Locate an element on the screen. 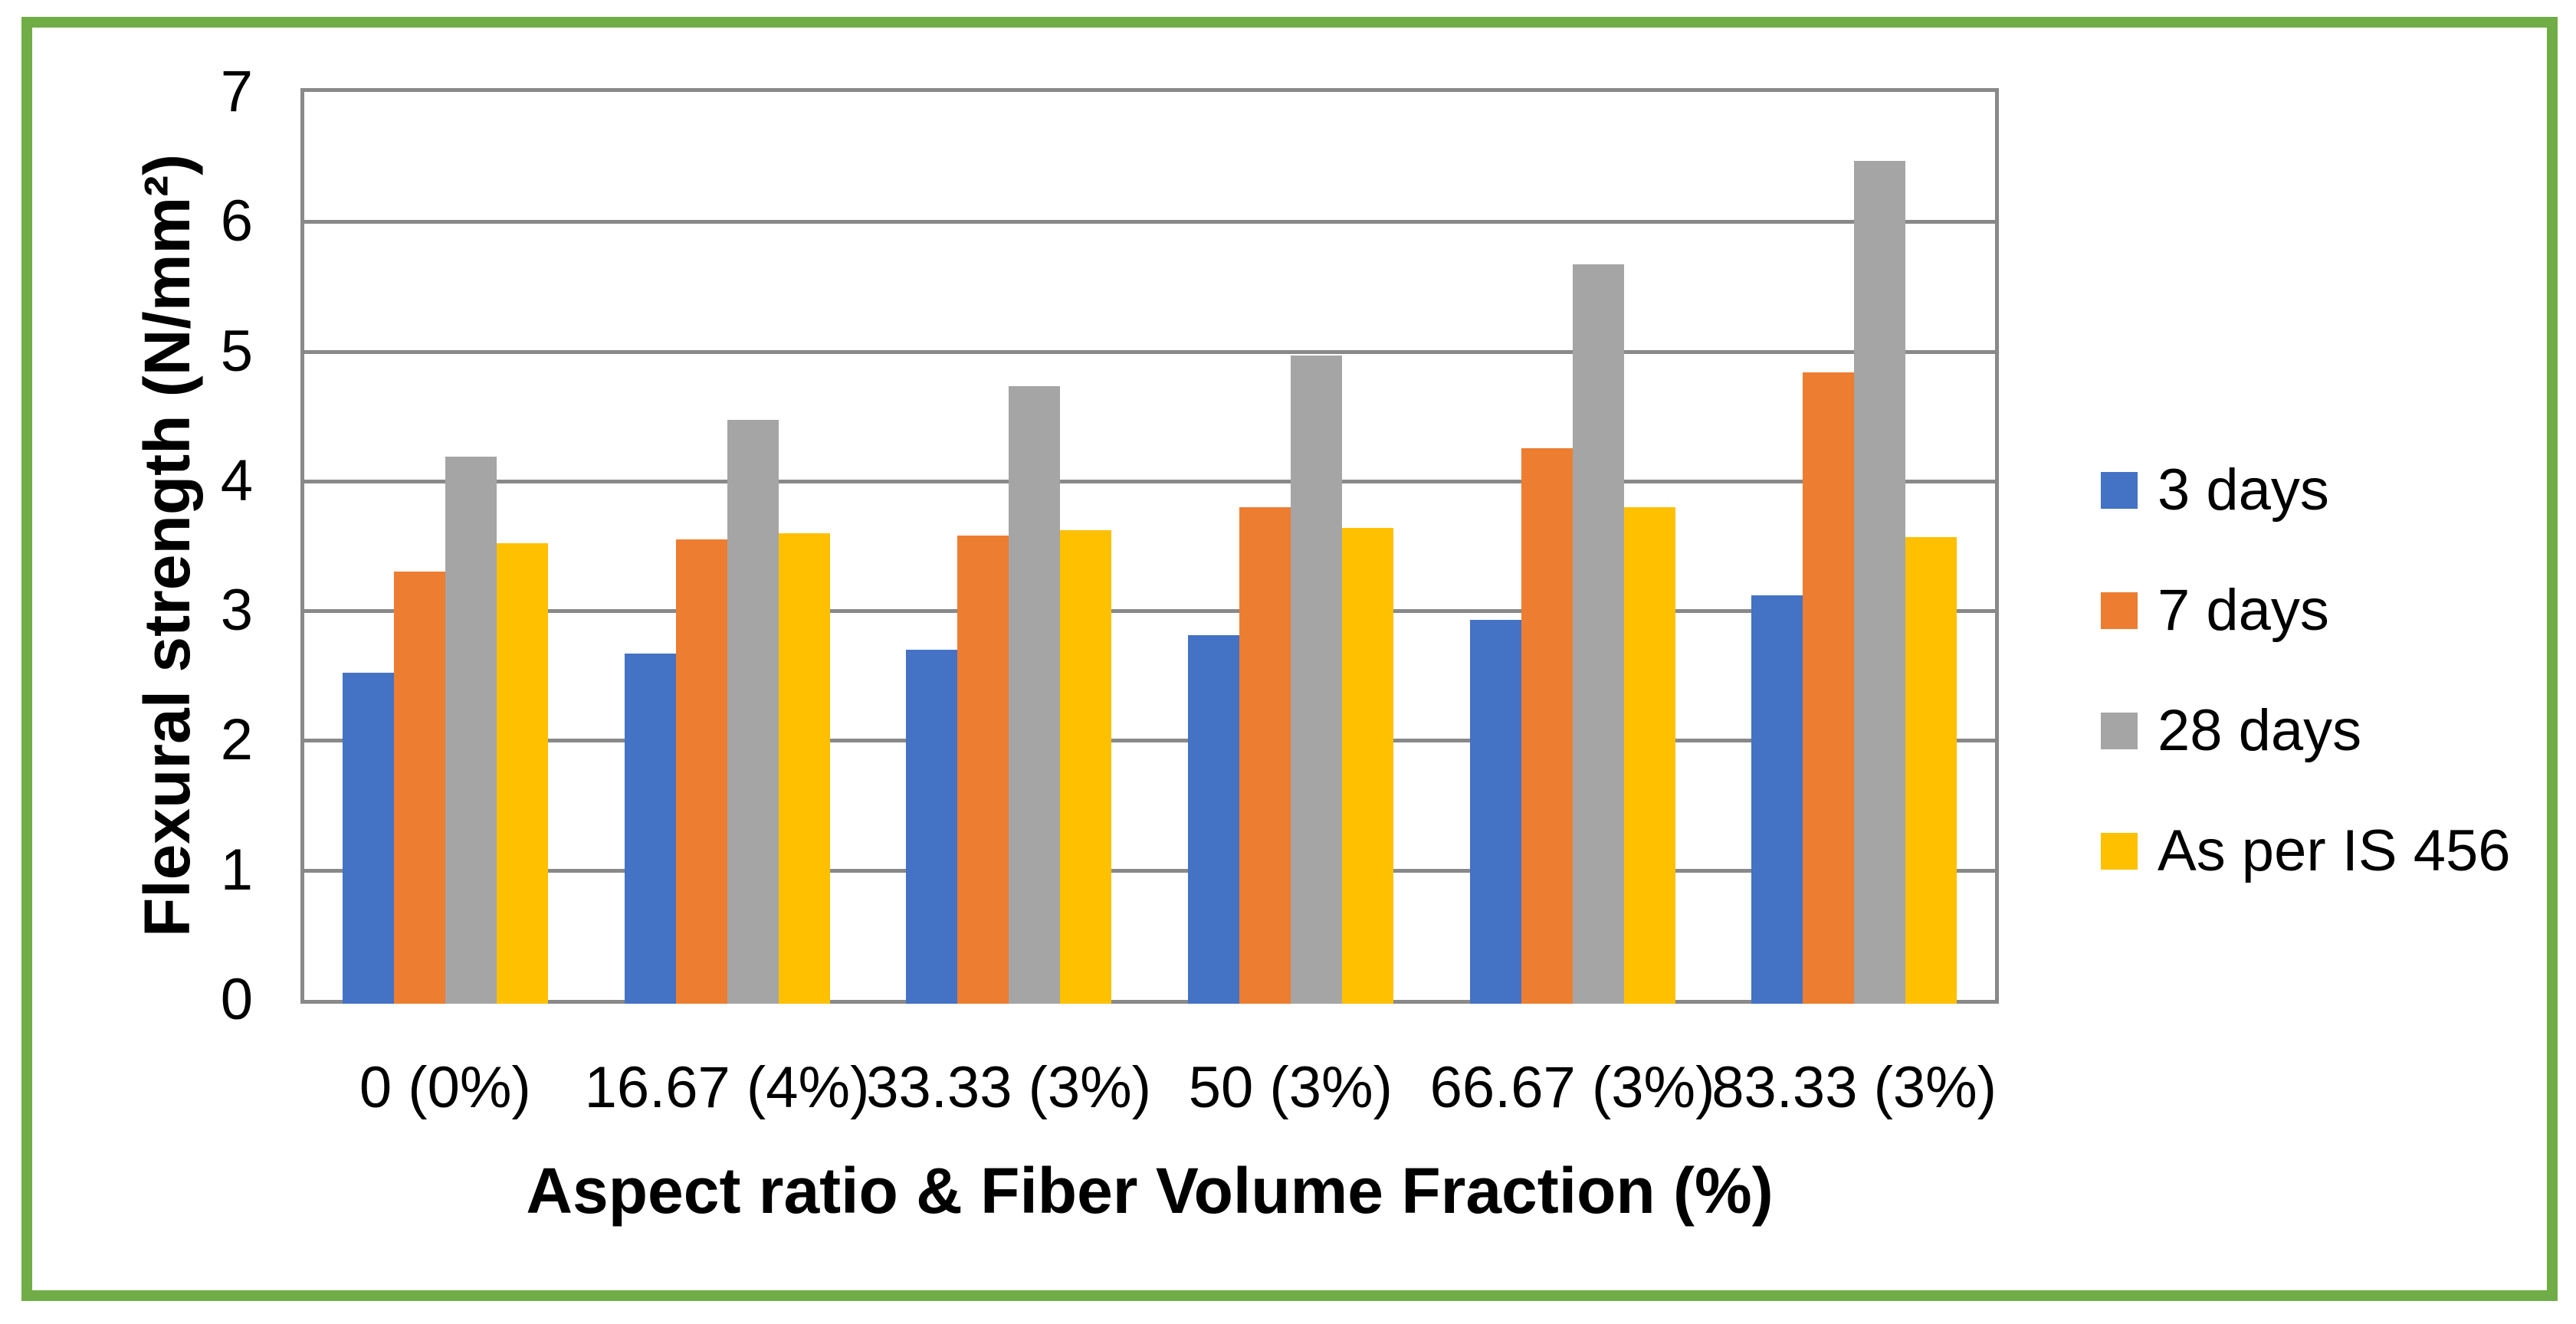  legend-item-7 days: 7 days is located at coordinates (2215, 610).